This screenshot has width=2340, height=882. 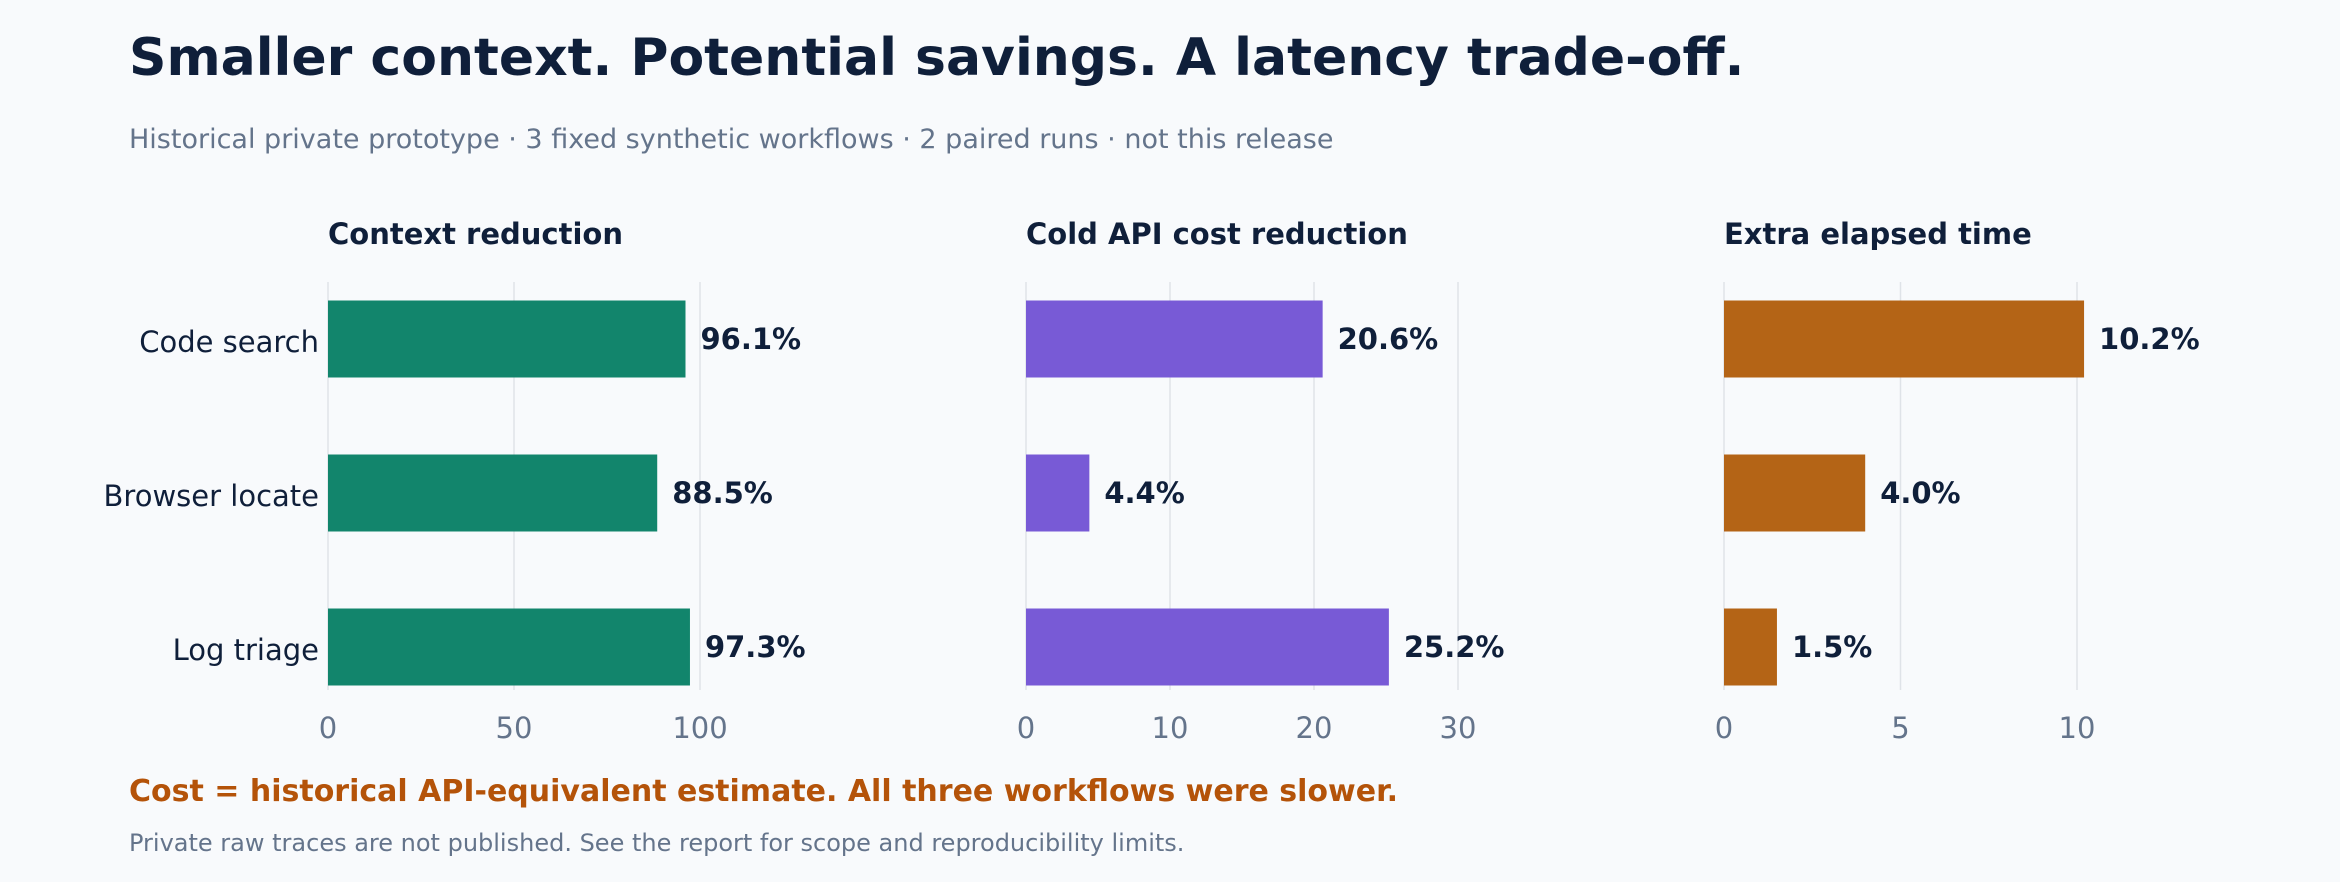 What do you see at coordinates (750, 339) in the screenshot?
I see `value-label: 96.1%` at bounding box center [750, 339].